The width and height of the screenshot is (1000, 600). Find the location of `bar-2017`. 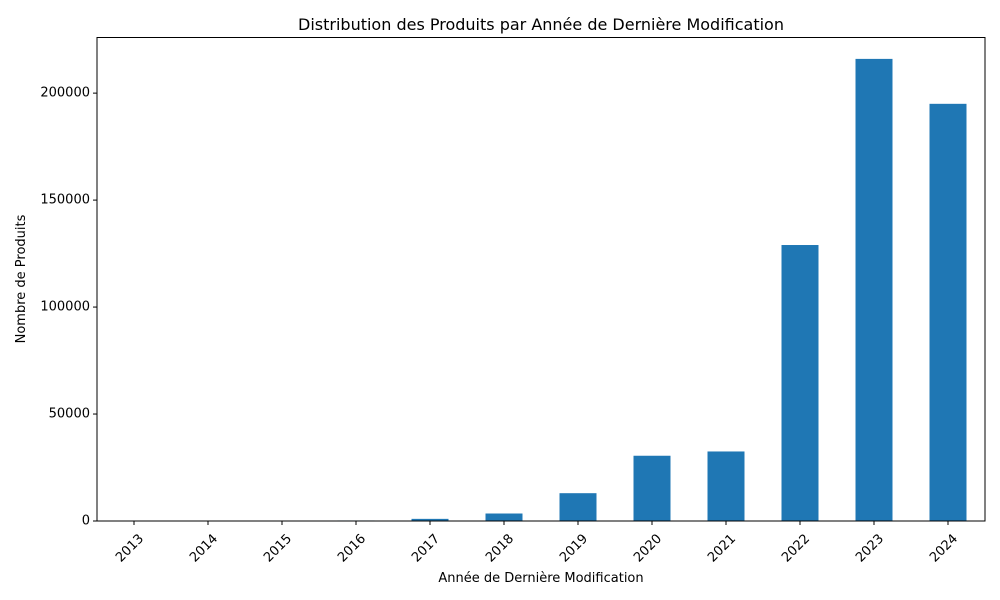

bar-2017 is located at coordinates (430, 519).